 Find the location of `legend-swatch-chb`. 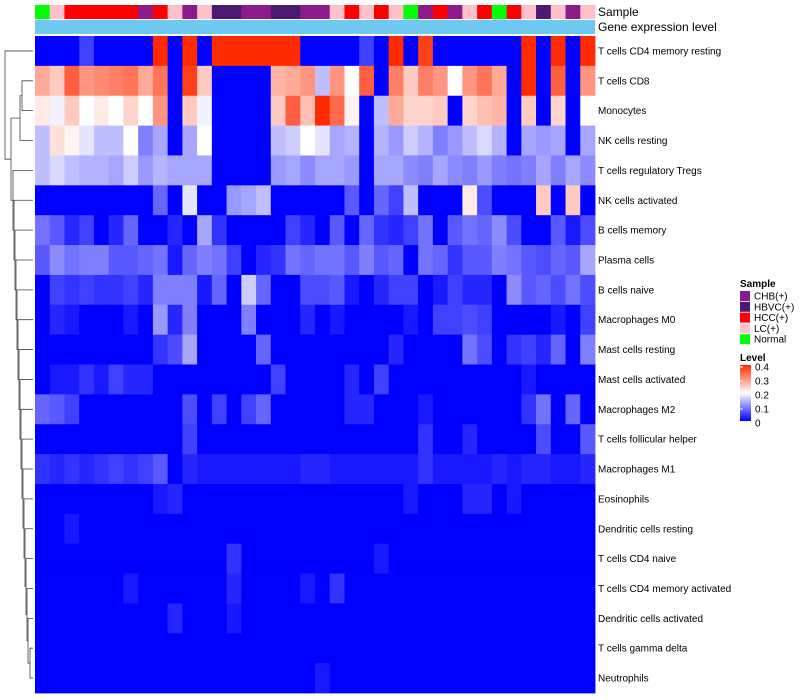

legend-swatch-chb is located at coordinates (745, 296).